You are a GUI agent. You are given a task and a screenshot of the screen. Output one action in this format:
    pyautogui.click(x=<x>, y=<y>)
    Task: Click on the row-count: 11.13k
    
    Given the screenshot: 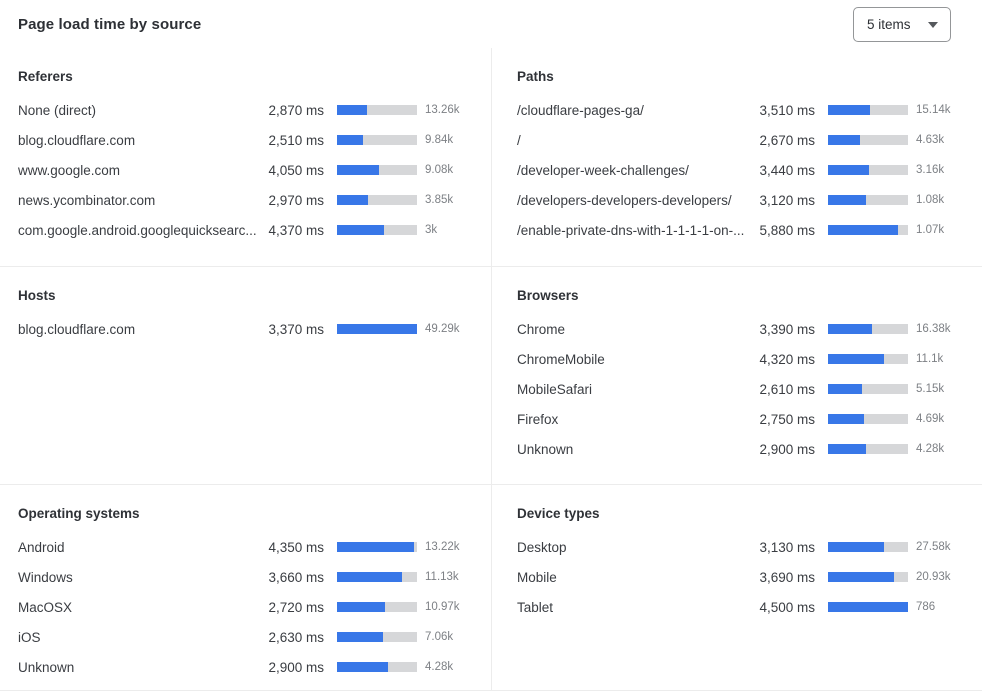 What is the action you would take?
    pyautogui.click(x=442, y=577)
    